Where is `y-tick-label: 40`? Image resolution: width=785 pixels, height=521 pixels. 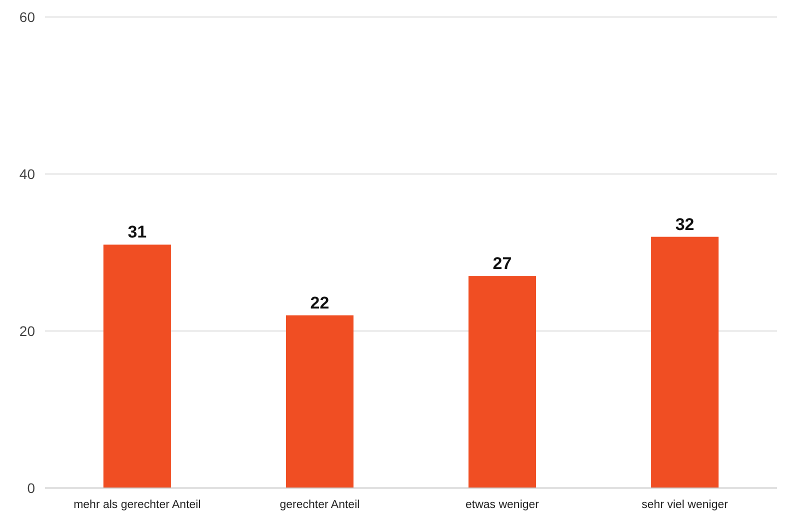 y-tick-label: 40 is located at coordinates (27, 174).